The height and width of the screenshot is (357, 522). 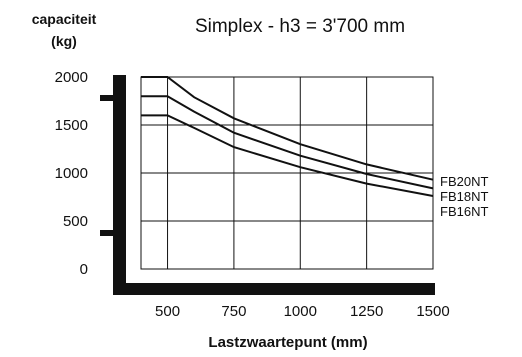 What do you see at coordinates (287, 342) in the screenshot?
I see `x-axis-label: Lastzwaartepunt (mm)` at bounding box center [287, 342].